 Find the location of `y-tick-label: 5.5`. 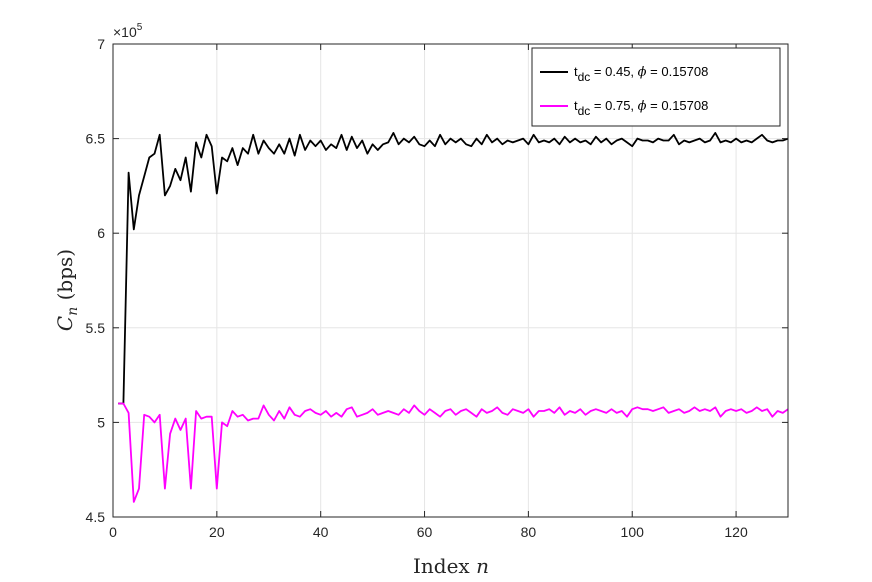

y-tick-label: 5.5 is located at coordinates (96, 328).